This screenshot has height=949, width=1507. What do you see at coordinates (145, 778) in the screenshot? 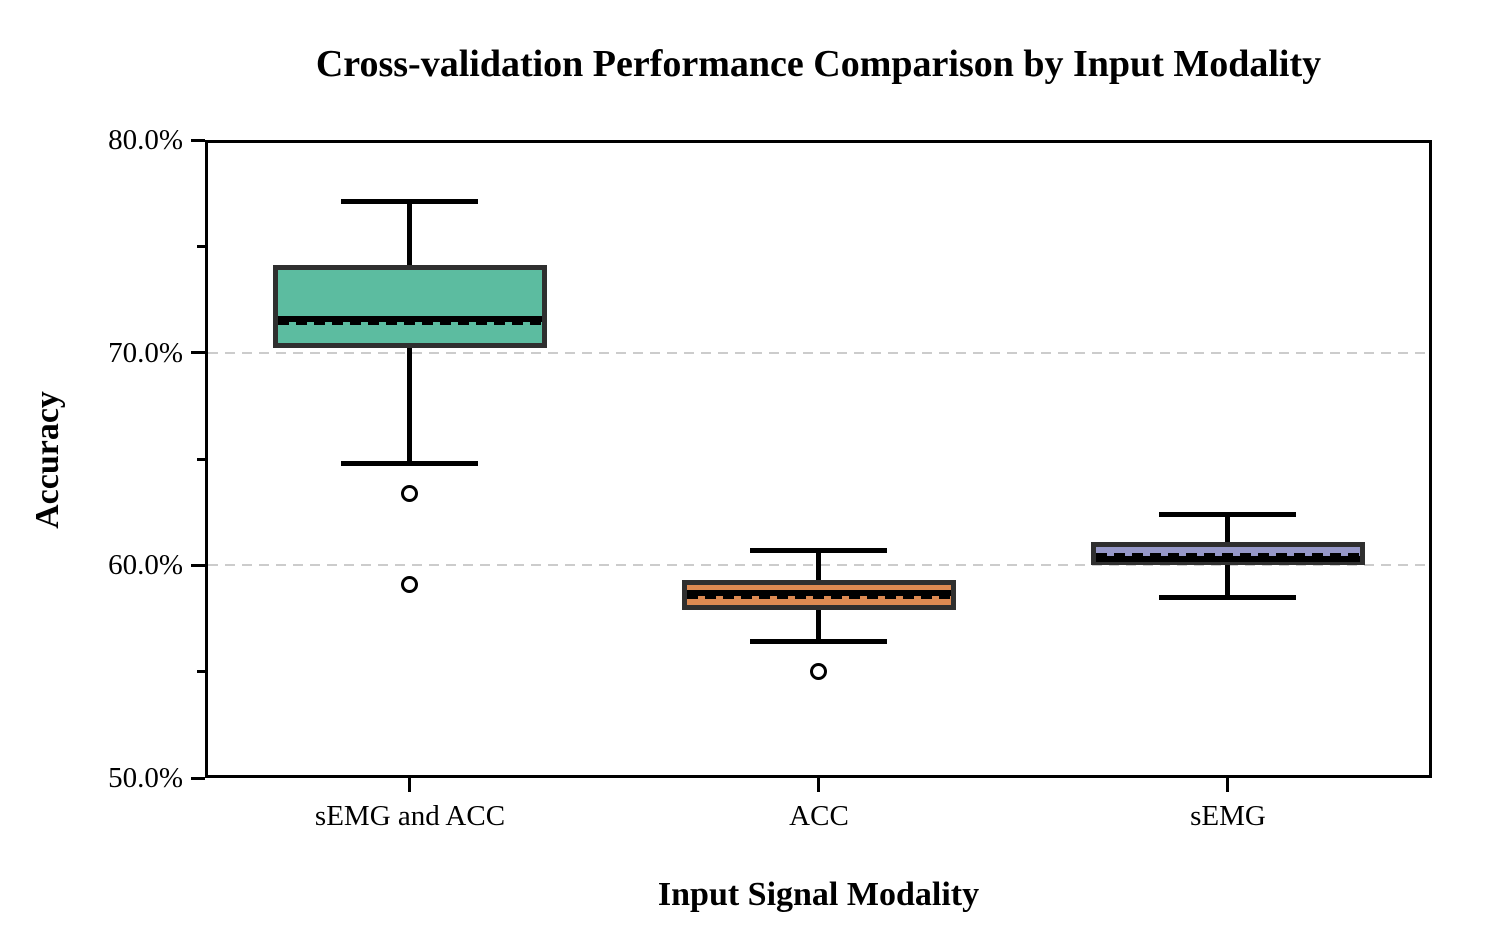
I see `y-tick-label-50: 50.0%` at bounding box center [145, 778].